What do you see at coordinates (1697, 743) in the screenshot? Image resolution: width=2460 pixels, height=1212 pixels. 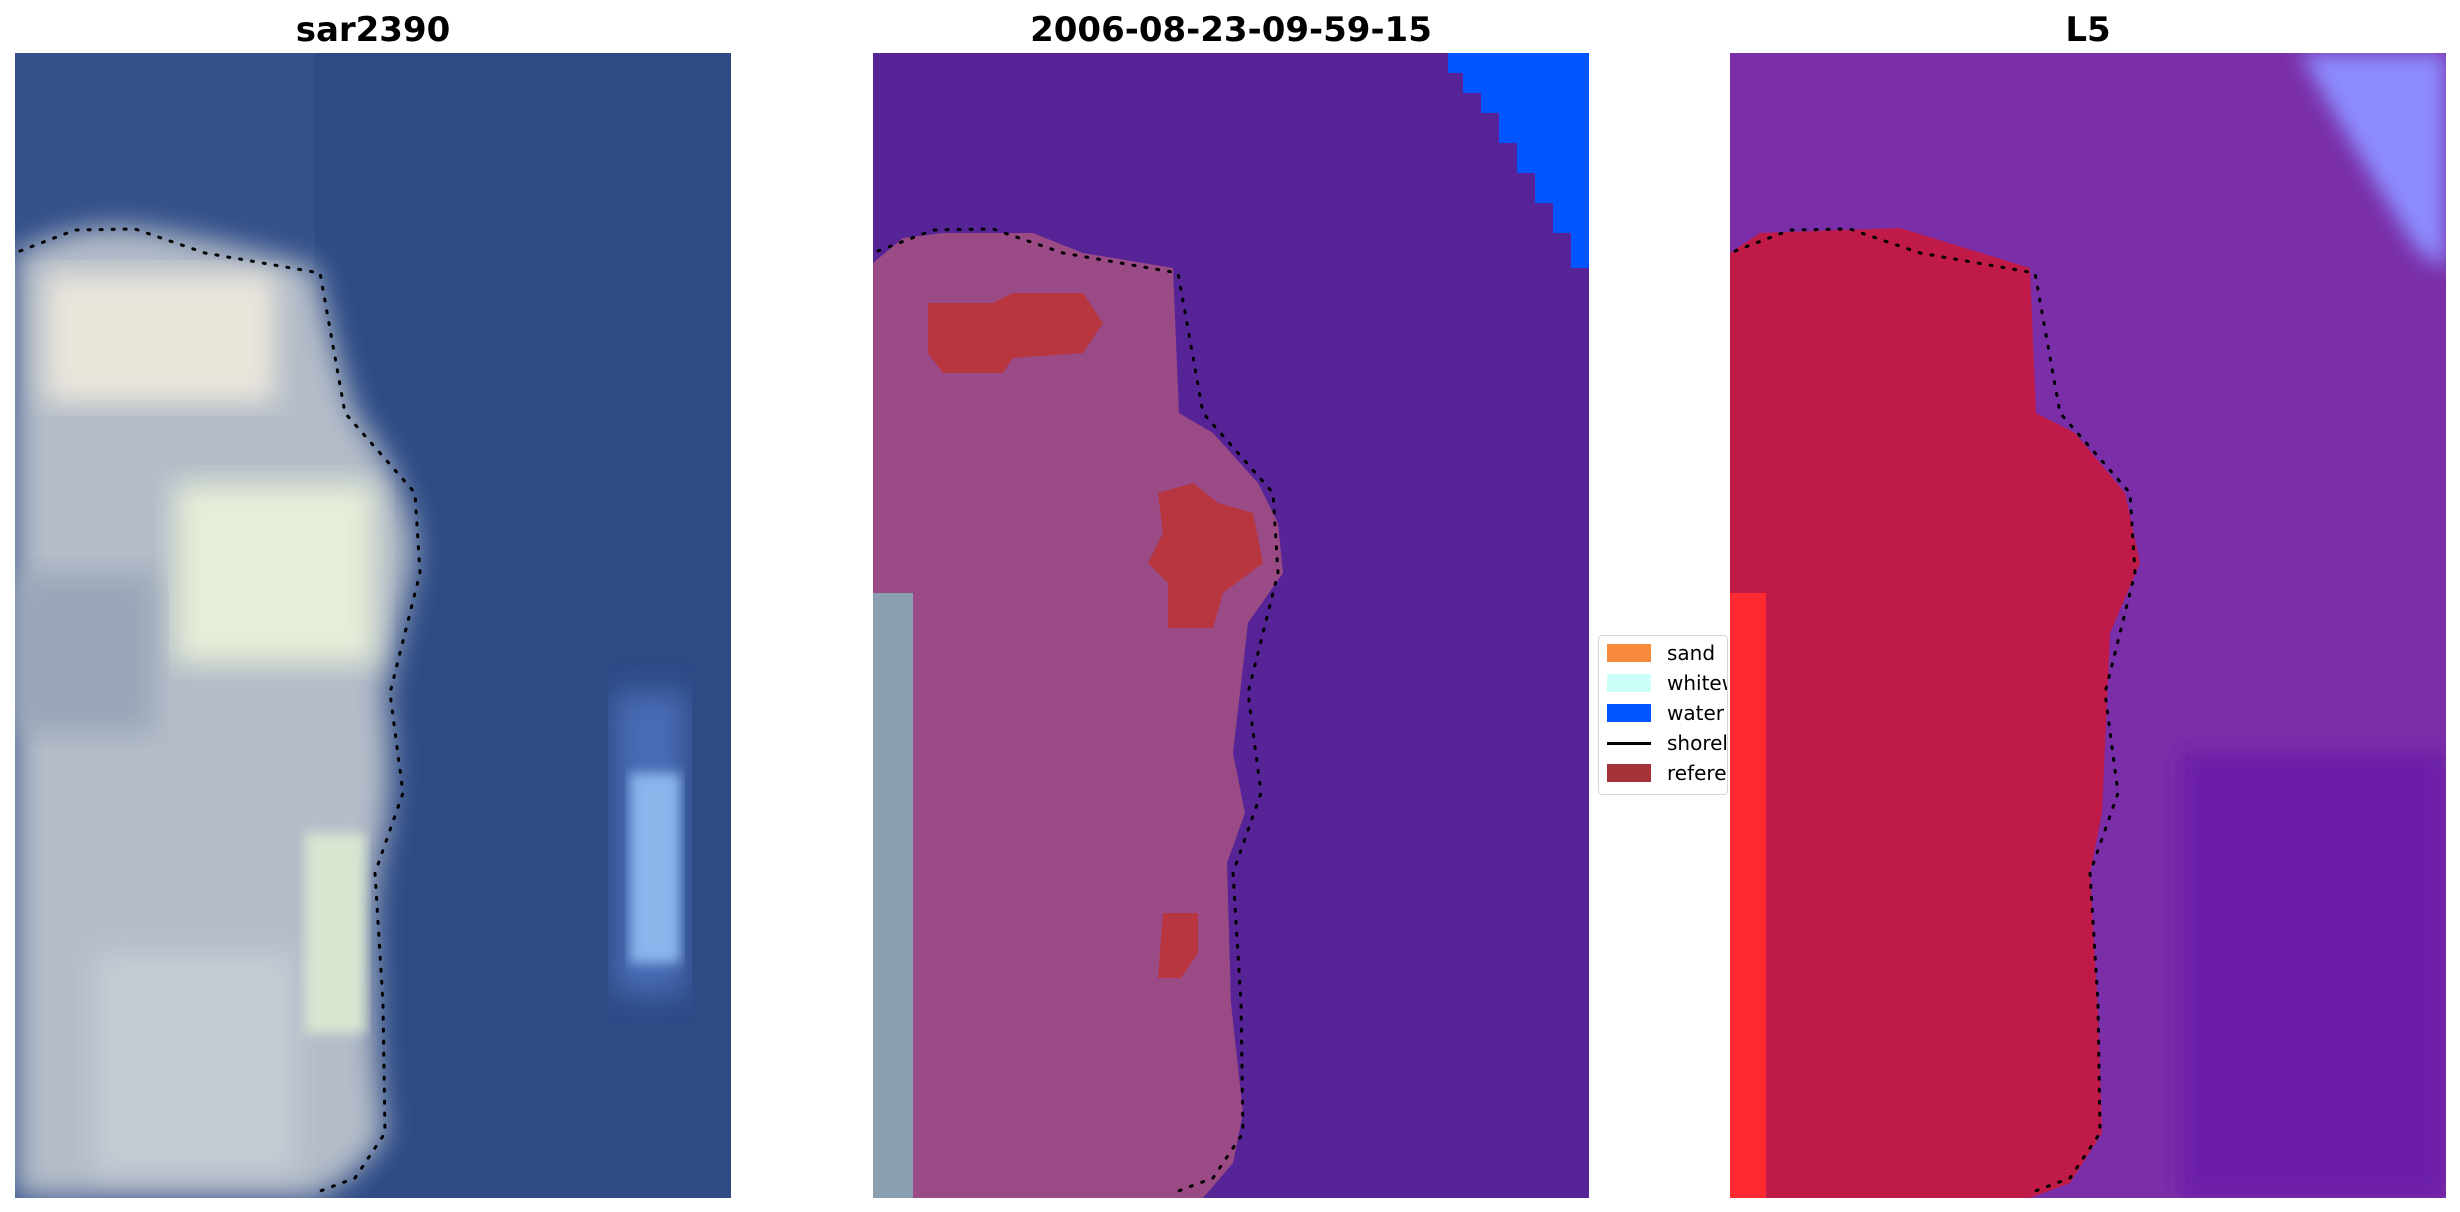 I see `legend-label: shoreline` at bounding box center [1697, 743].